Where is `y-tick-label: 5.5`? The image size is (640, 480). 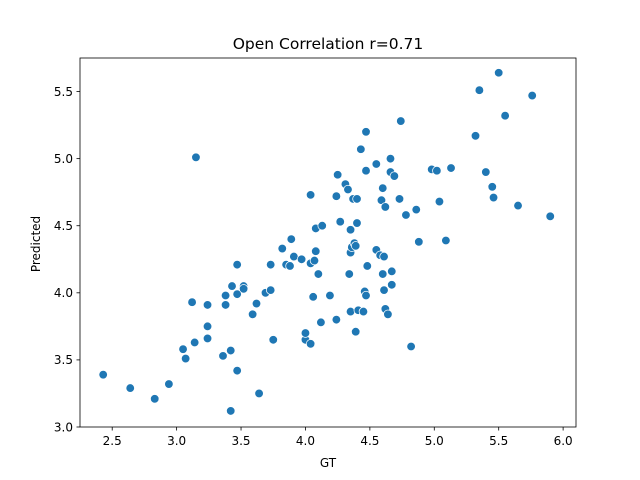 y-tick-label: 5.5 is located at coordinates (63, 92).